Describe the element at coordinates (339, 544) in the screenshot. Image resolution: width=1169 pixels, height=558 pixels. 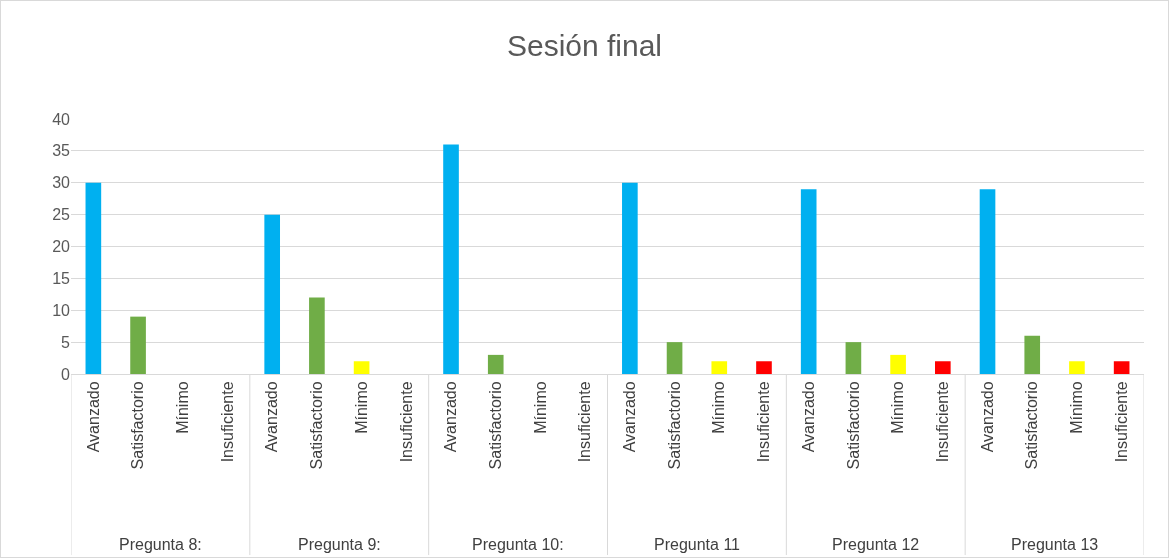
I see `text: Pregunta 9:` at that location.